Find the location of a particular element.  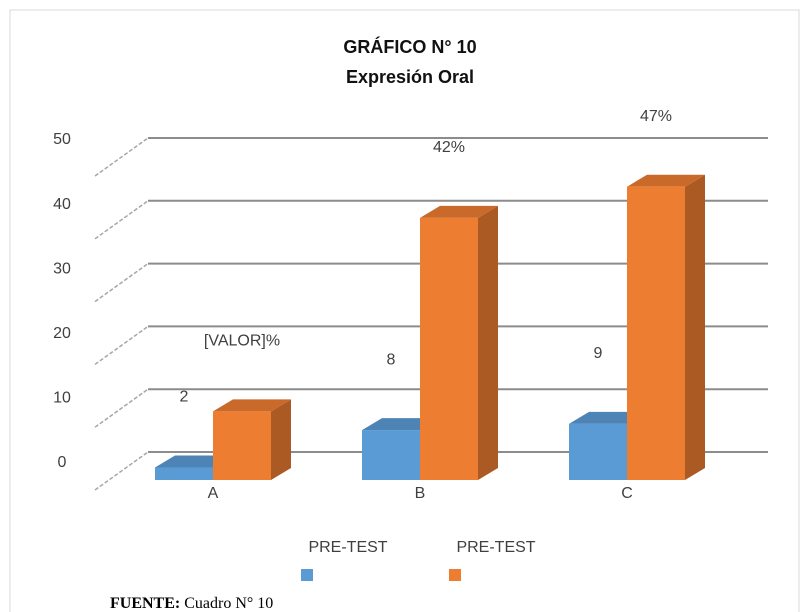

data-label: 2 is located at coordinates (184, 397).